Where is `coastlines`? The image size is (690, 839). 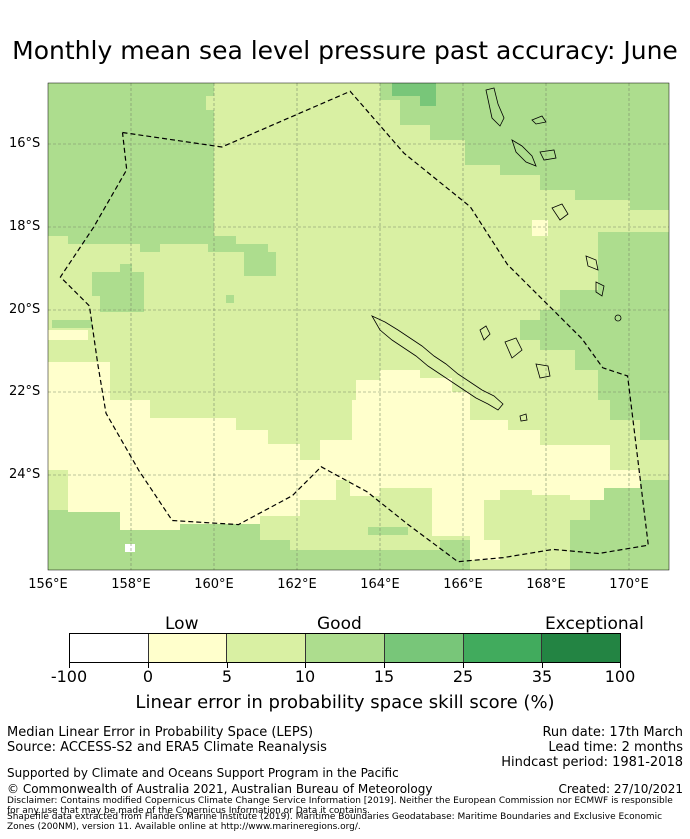
coastlines is located at coordinates (496, 254).